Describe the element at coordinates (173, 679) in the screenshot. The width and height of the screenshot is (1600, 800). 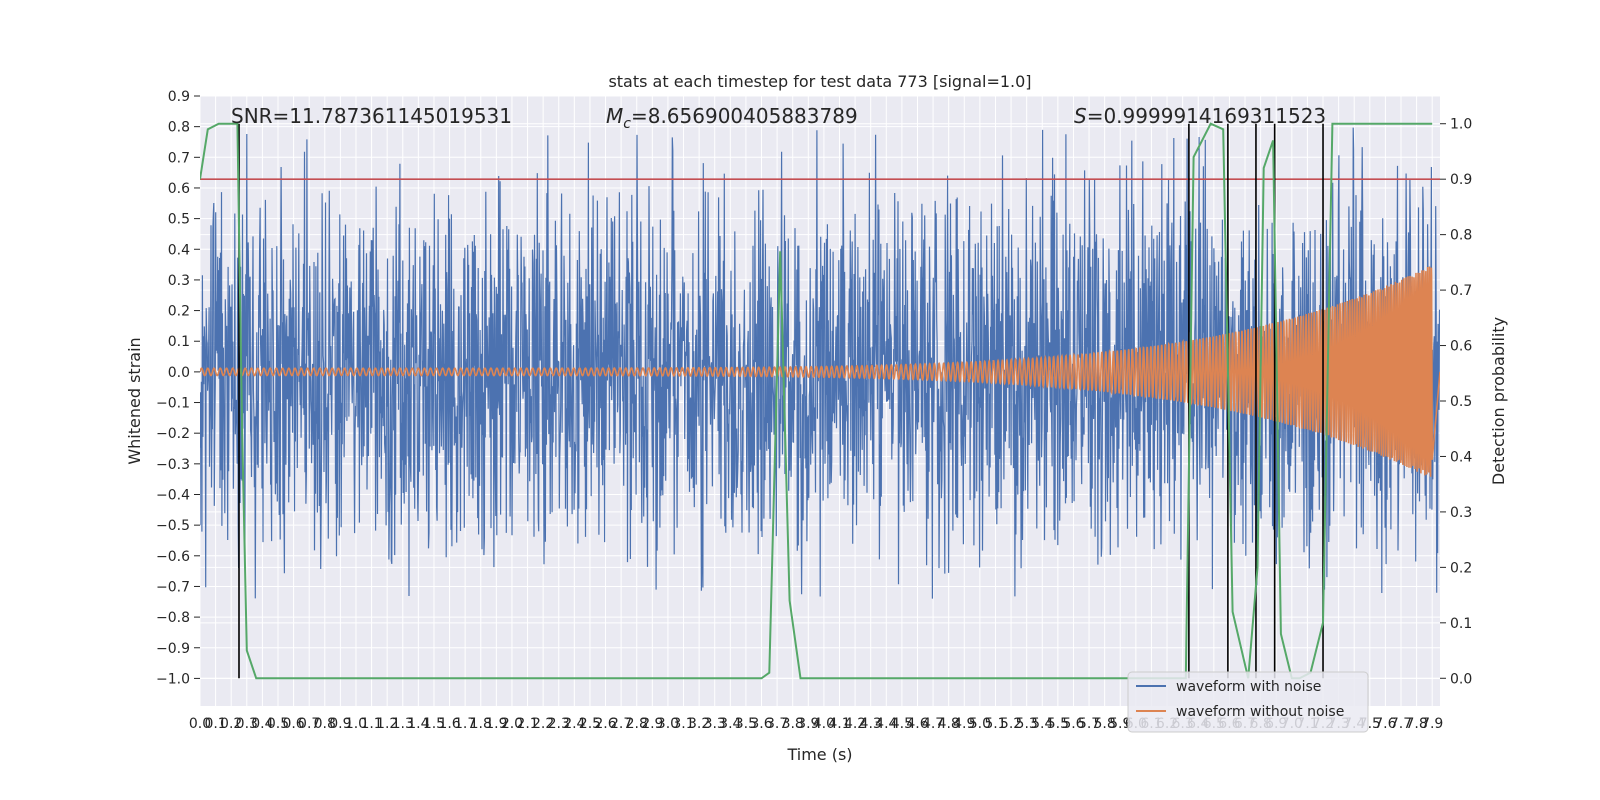
I see `y-tick-label: −1.0` at that location.